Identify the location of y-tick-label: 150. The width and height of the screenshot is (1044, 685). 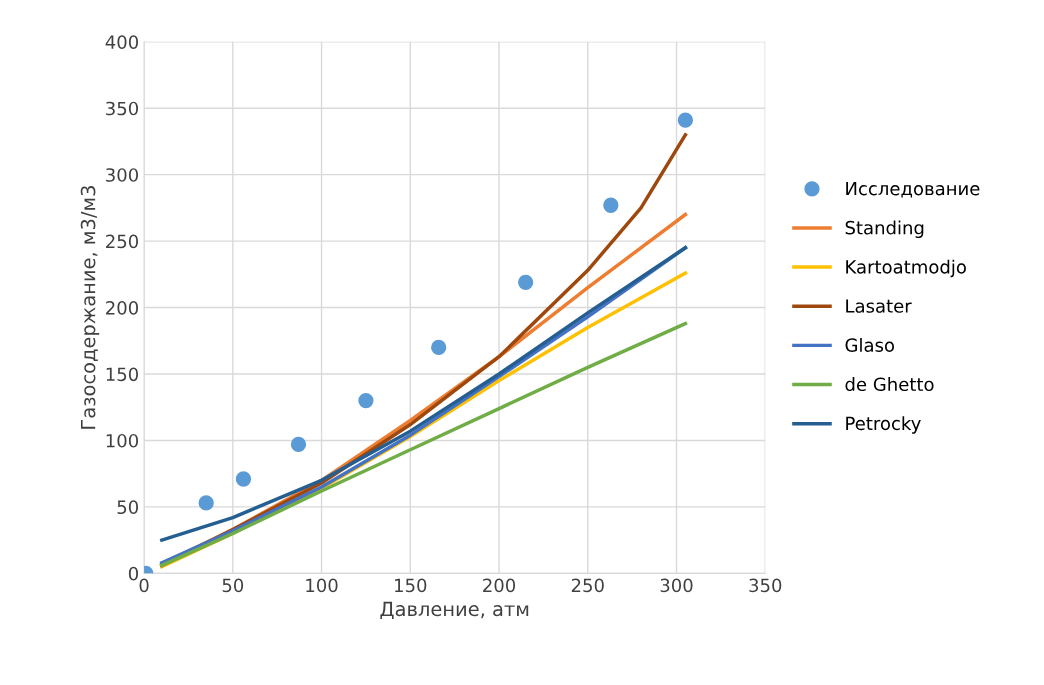
(122, 374).